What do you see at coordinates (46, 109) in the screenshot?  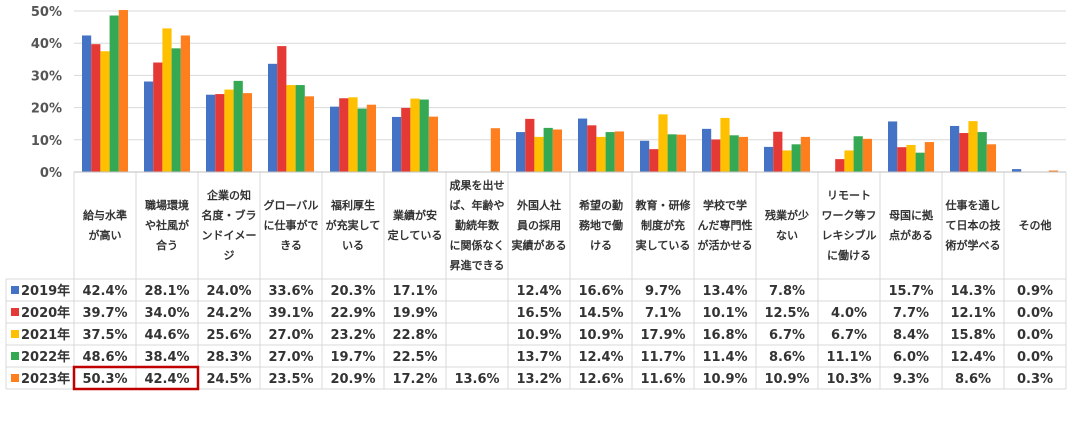 I see `y-tick-label: 20%` at bounding box center [46, 109].